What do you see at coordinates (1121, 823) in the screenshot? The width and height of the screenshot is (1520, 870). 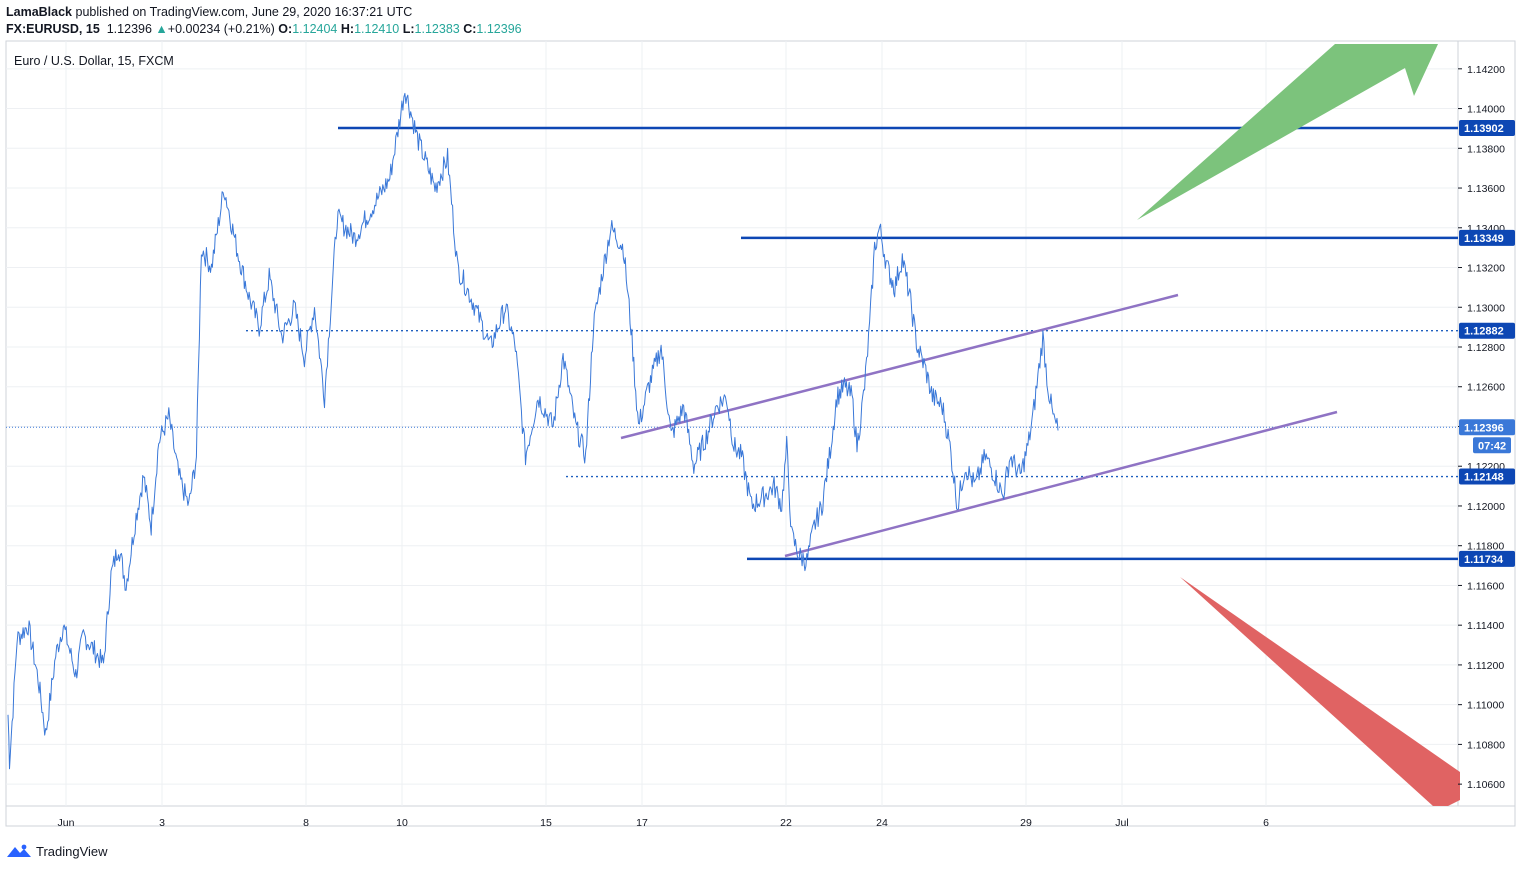 I see `x-tick-label: Jul` at bounding box center [1121, 823].